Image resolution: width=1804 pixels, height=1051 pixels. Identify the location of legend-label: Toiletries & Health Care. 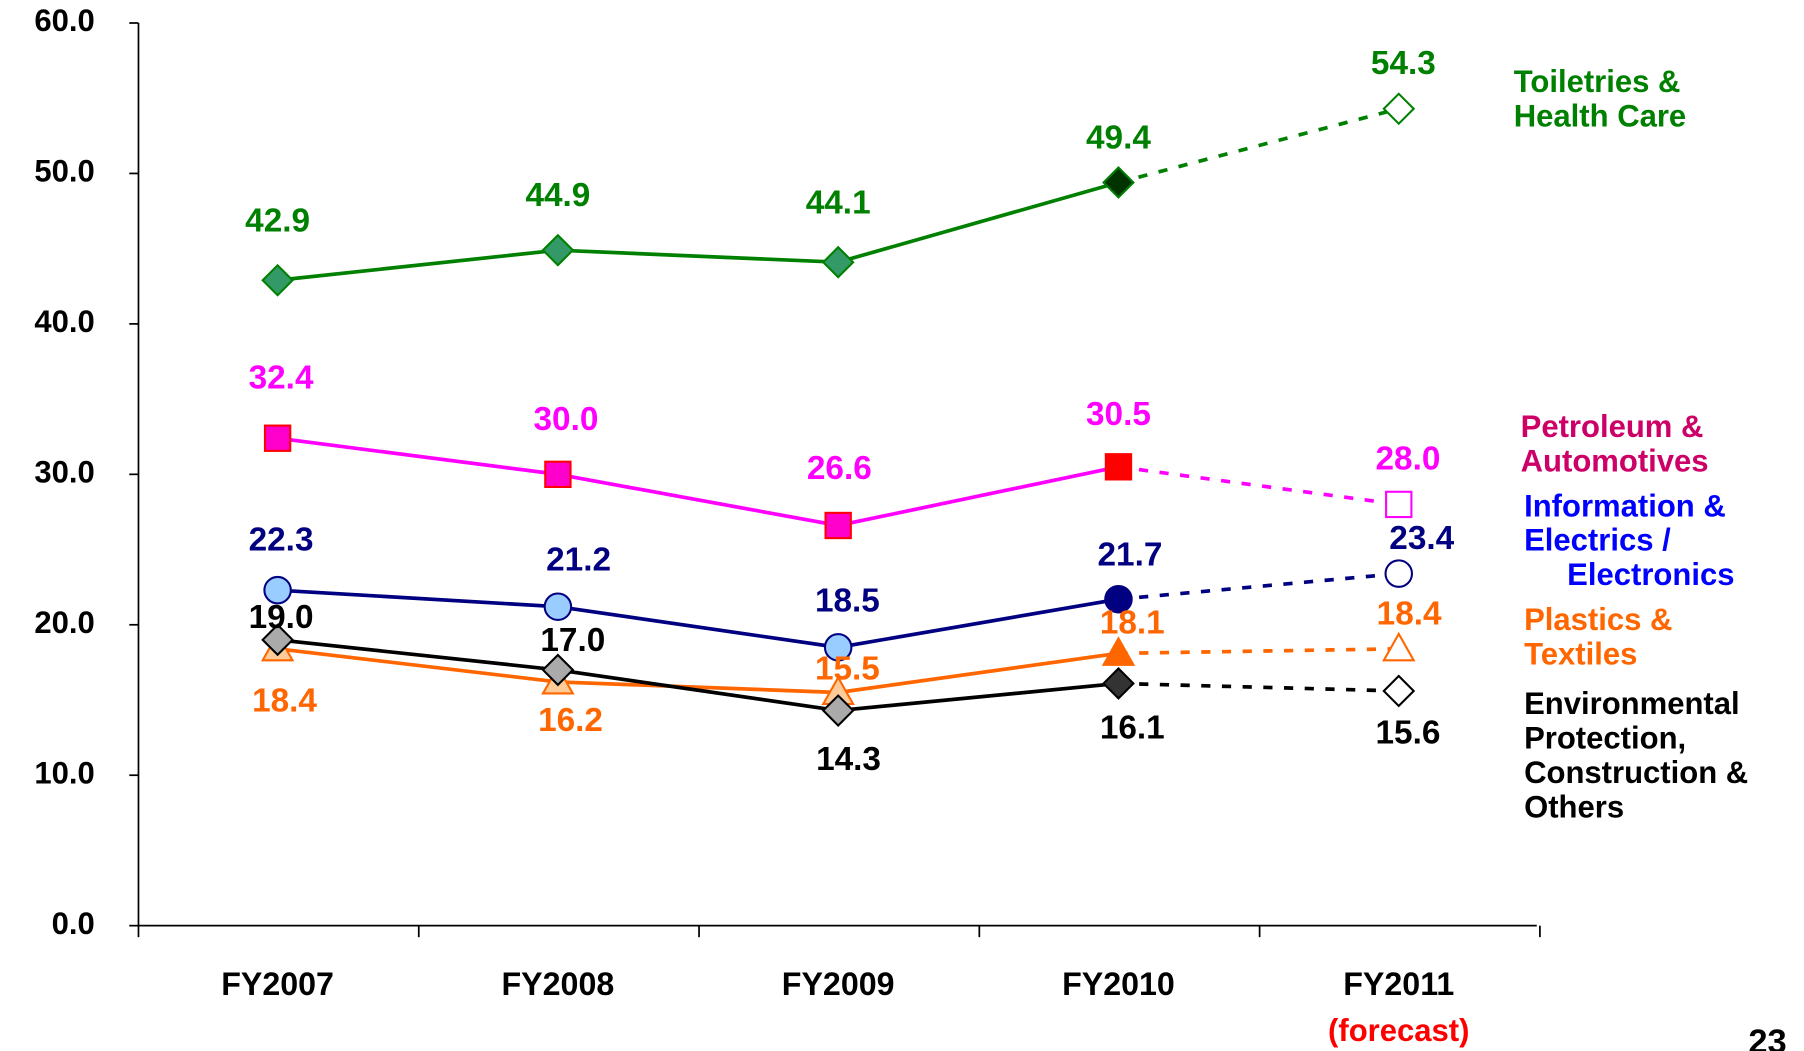
(1600, 98).